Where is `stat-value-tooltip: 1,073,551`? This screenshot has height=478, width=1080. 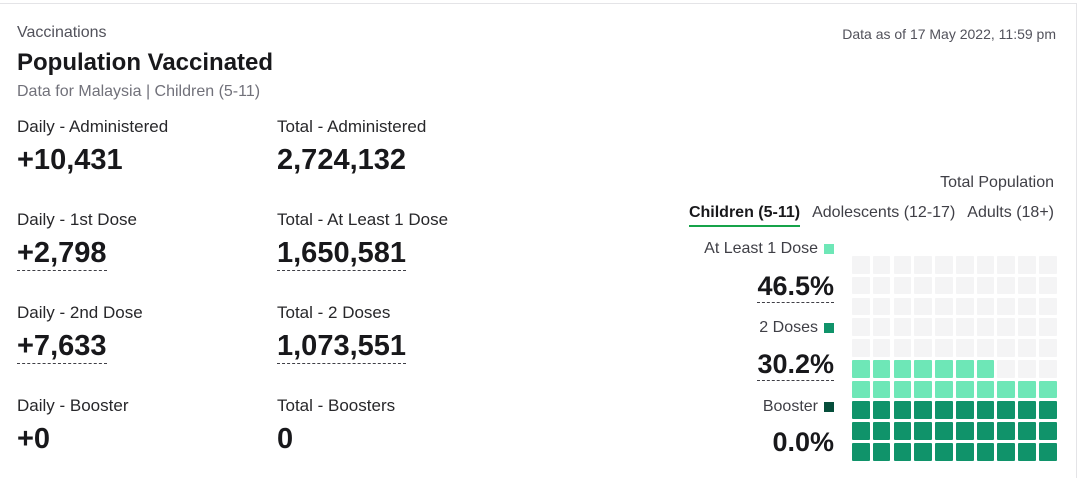
stat-value-tooltip: 1,073,551 is located at coordinates (342, 347).